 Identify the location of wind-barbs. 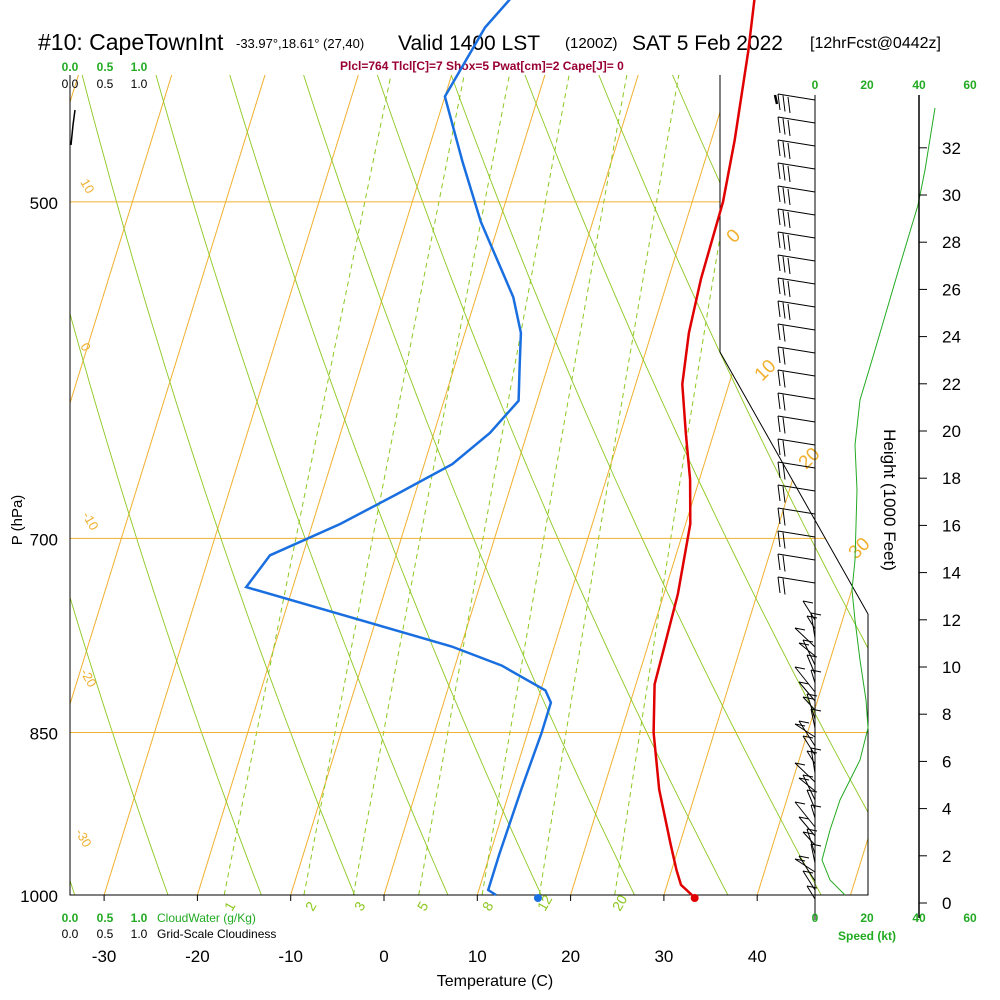
(797, 496).